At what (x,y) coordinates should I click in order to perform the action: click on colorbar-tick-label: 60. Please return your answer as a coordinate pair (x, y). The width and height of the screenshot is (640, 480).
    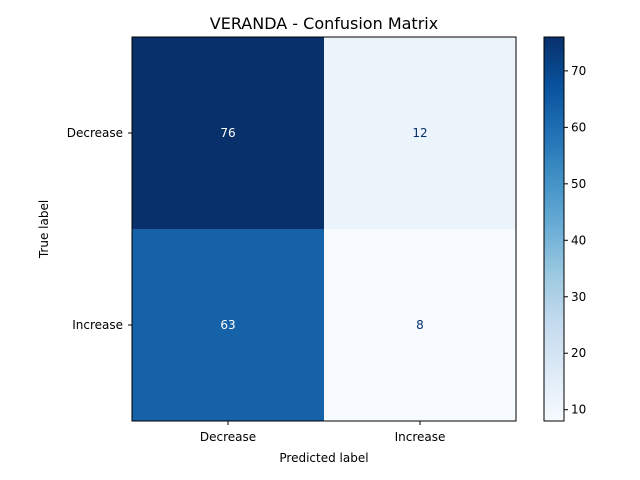
    Looking at the image, I should click on (578, 127).